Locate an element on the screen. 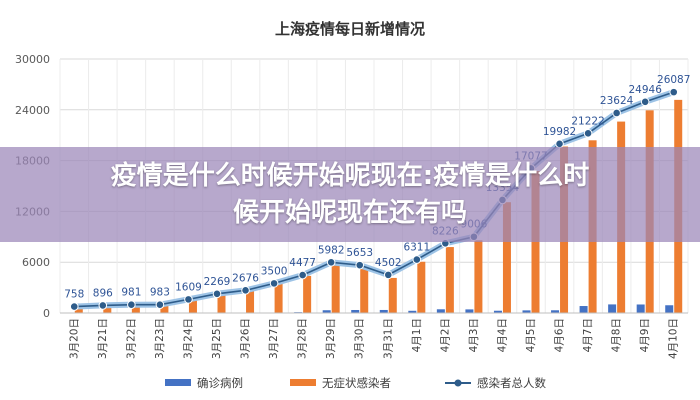  legend-swatch-marker is located at coordinates (458, 383).